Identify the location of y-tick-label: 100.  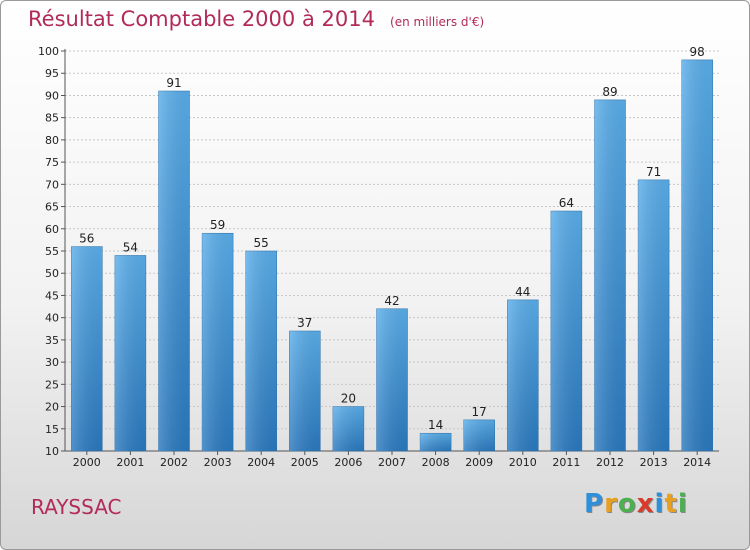
(48, 51).